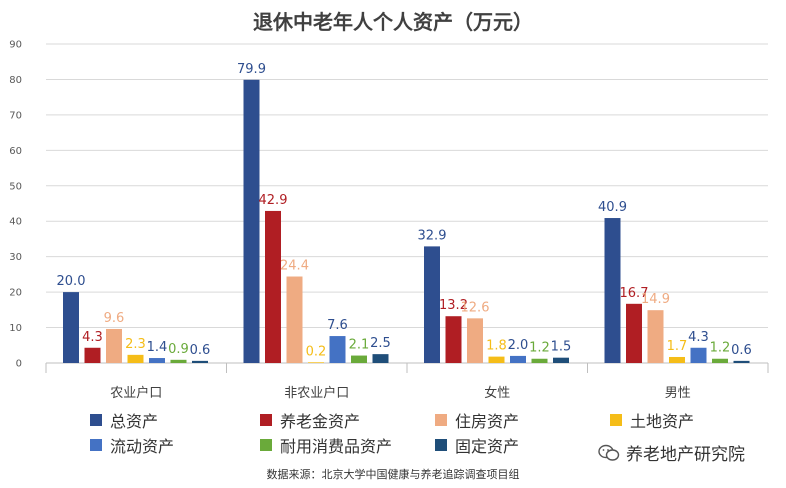 This screenshot has height=488, width=786. Describe the element at coordinates (15, 222) in the screenshot. I see `y-tick-label: 40` at that location.